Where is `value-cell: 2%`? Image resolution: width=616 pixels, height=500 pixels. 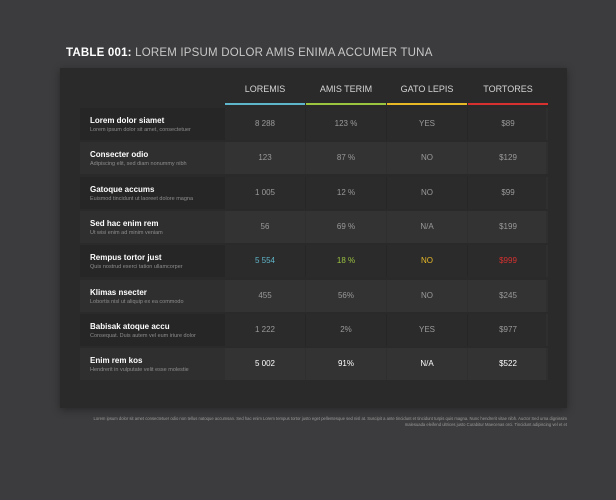
value-cell: 2% is located at coordinates (346, 329).